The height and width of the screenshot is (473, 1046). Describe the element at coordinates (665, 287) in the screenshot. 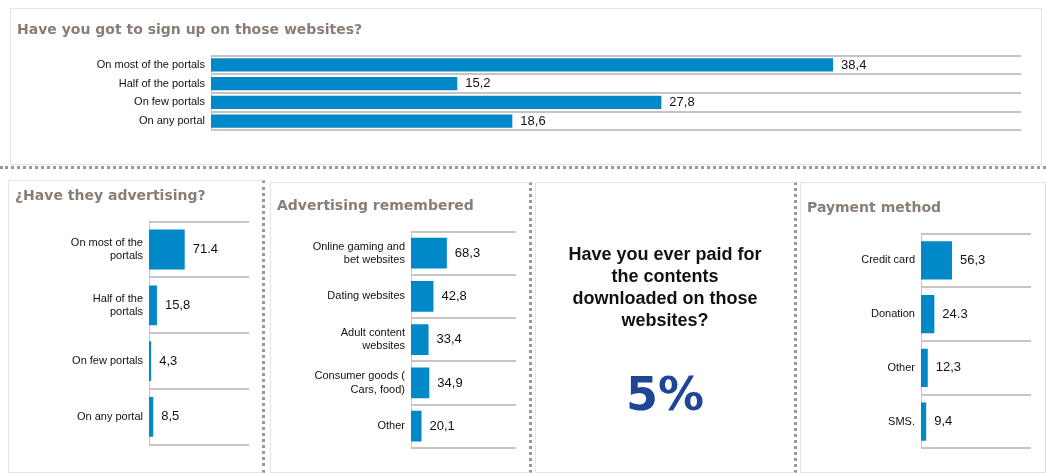

I see `text: Have you ever paid for the contents downloaded on those websites?` at that location.